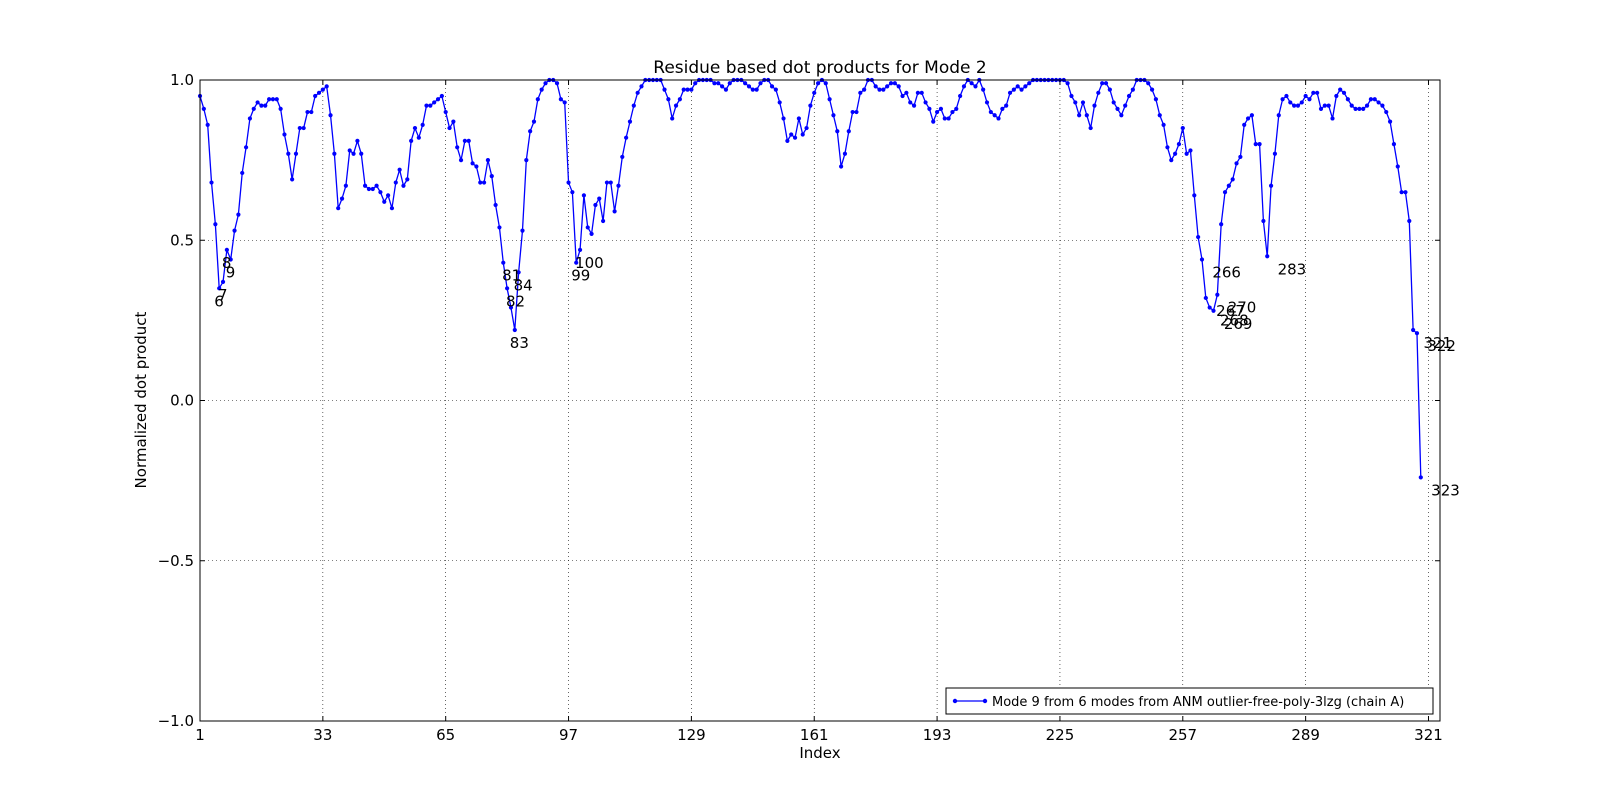  Describe the element at coordinates (511, 276) in the screenshot. I see `outlier-label: 81` at that location.